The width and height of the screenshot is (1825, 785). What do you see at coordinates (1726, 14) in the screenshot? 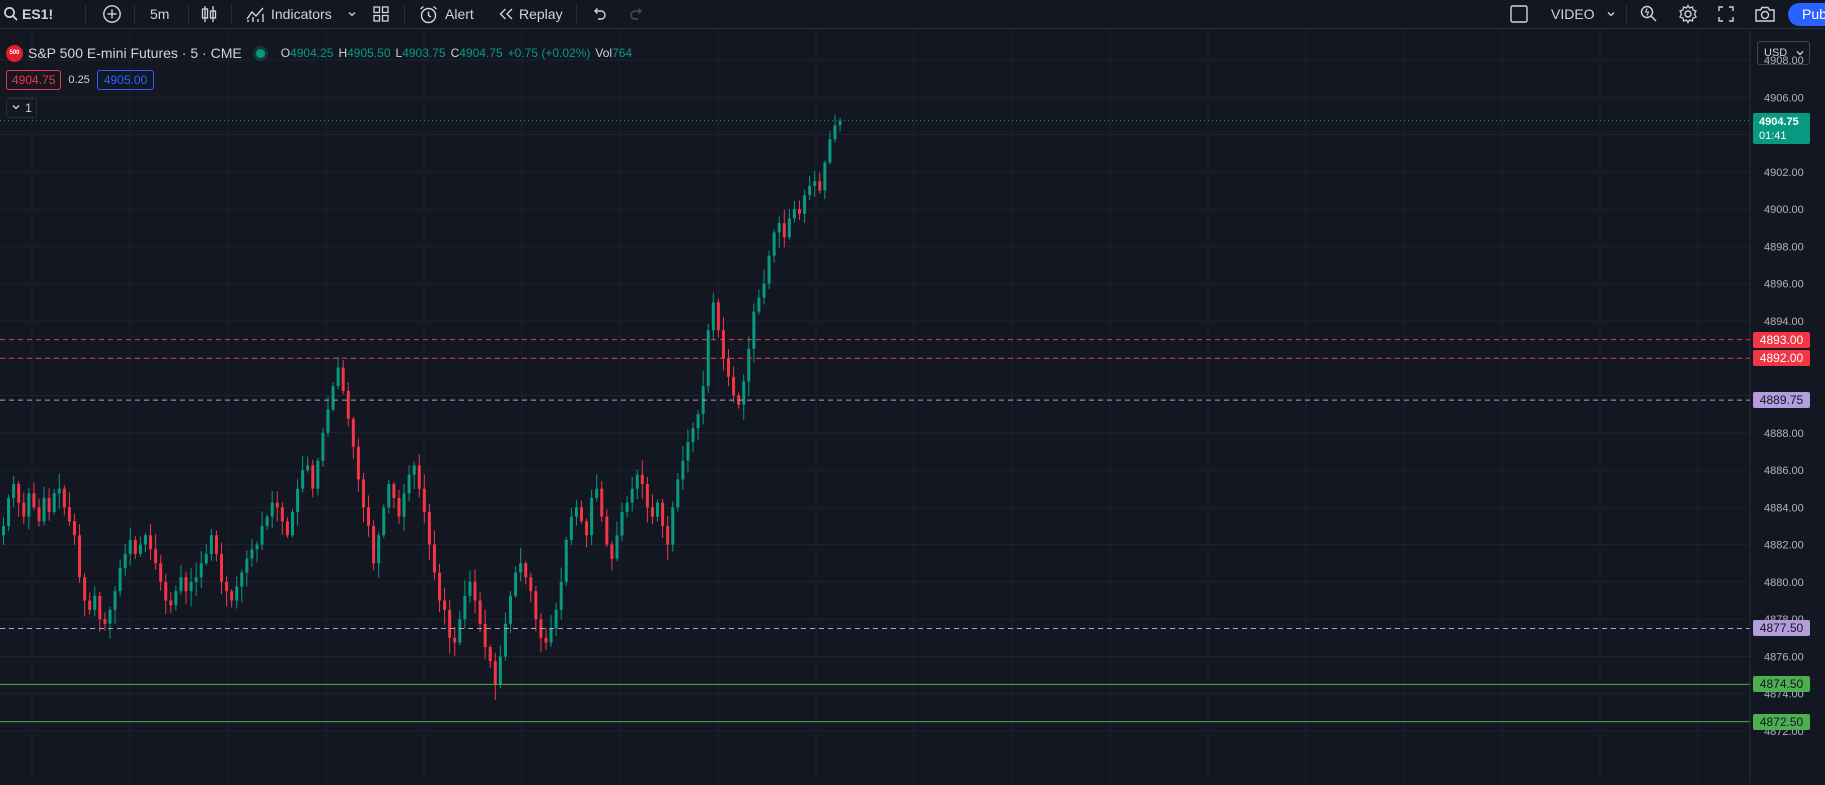
I see `fullscreen-button` at bounding box center [1726, 14].